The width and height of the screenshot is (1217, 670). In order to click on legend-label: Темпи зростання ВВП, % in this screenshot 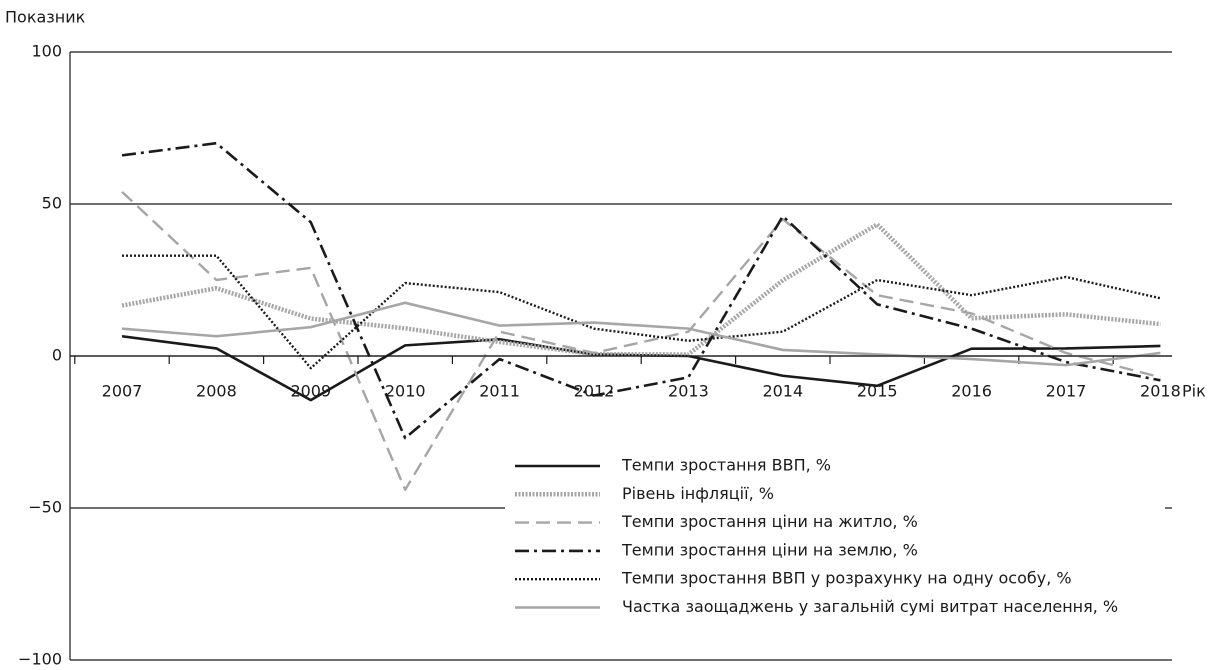, I will do `click(726, 465)`.